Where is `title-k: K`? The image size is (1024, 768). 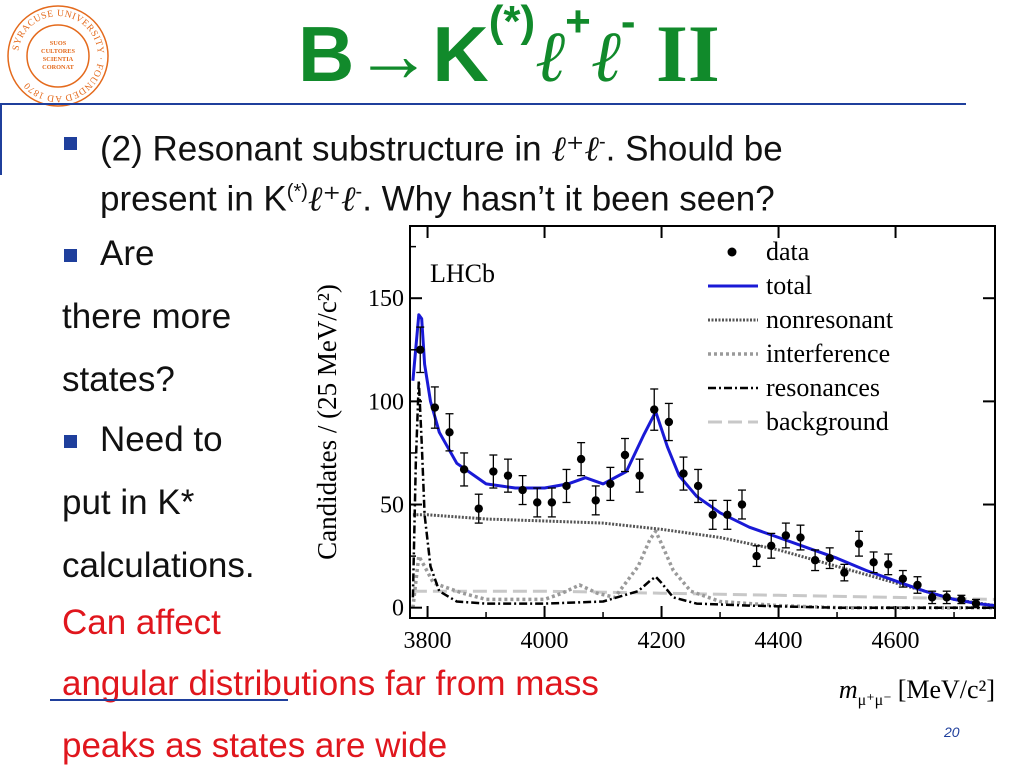
title-k: K is located at coordinates (460, 54).